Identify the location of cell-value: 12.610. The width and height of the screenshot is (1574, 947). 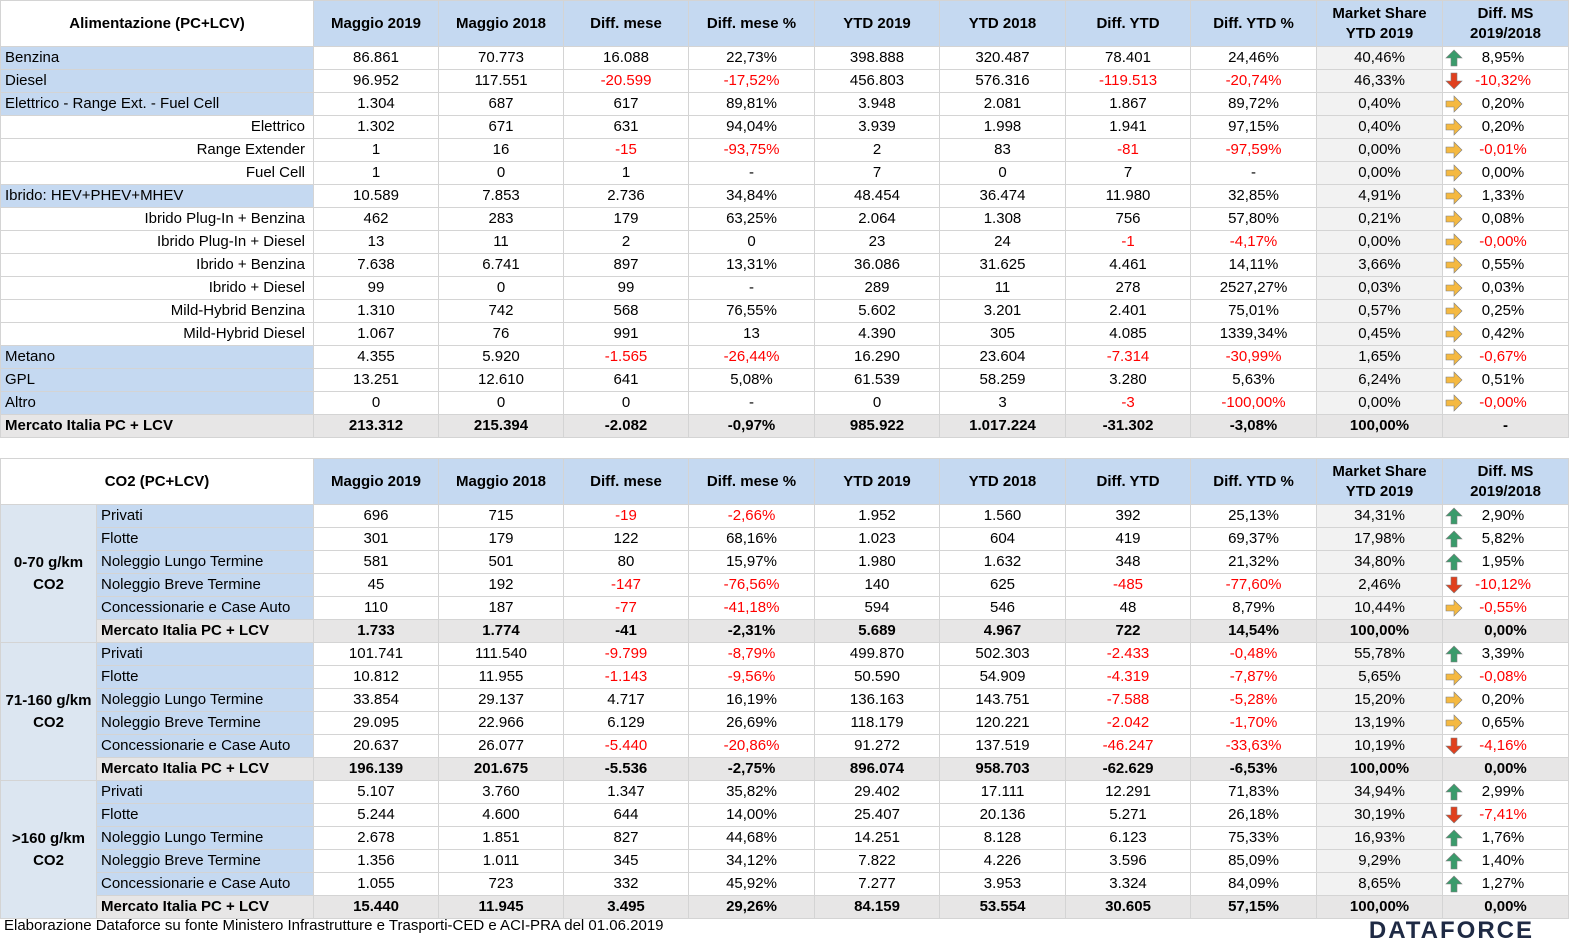
(501, 380).